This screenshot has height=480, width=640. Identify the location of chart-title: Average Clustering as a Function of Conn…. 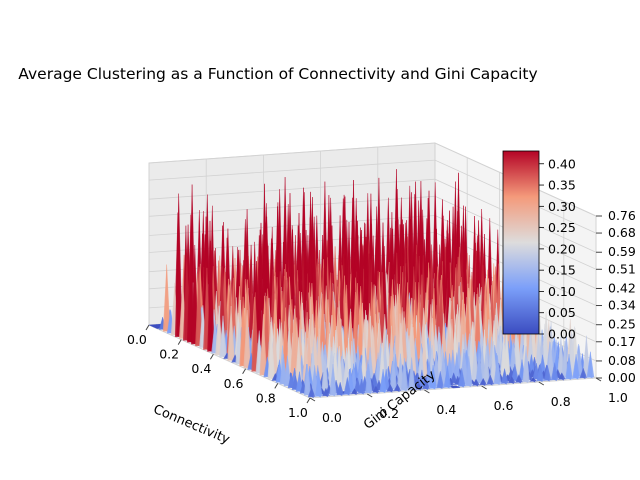
(277, 74).